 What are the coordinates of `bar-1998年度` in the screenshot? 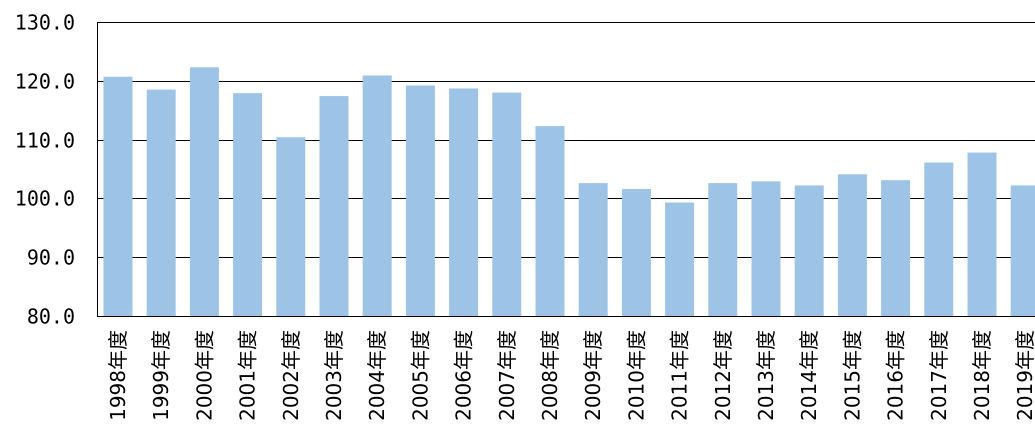 It's located at (118, 196).